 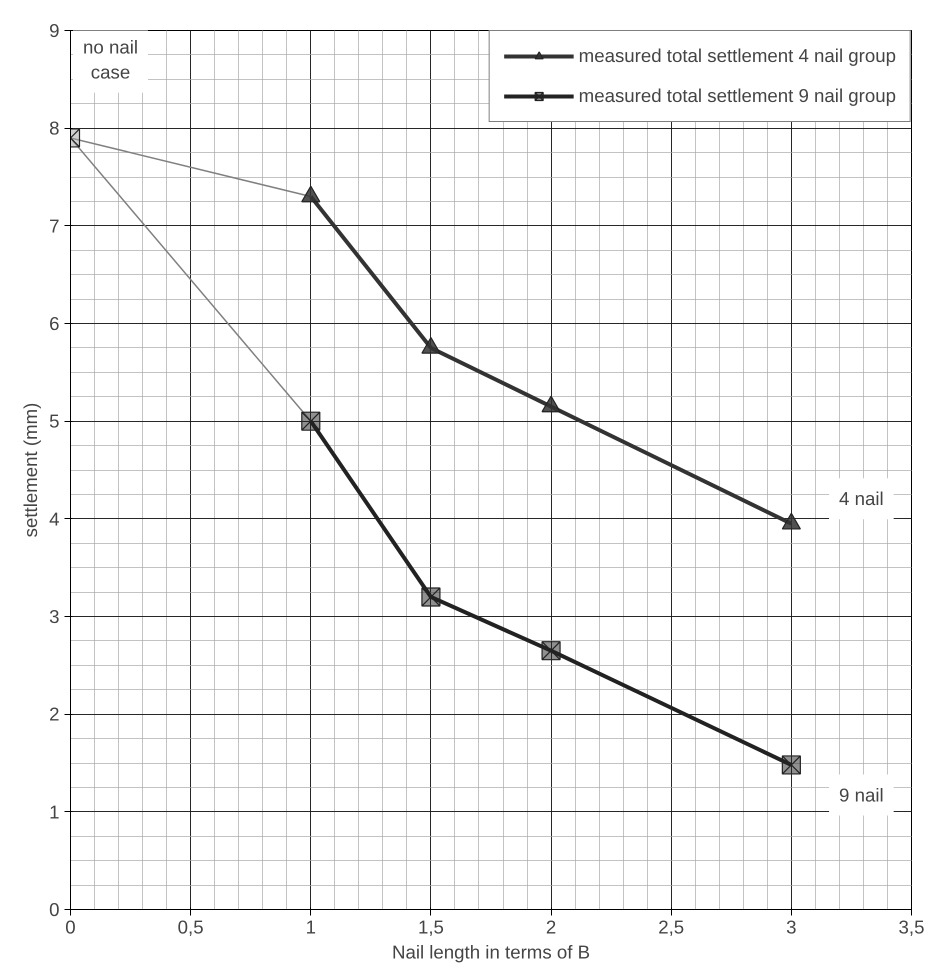 I want to click on y-tick-label: 9, so click(x=54, y=30).